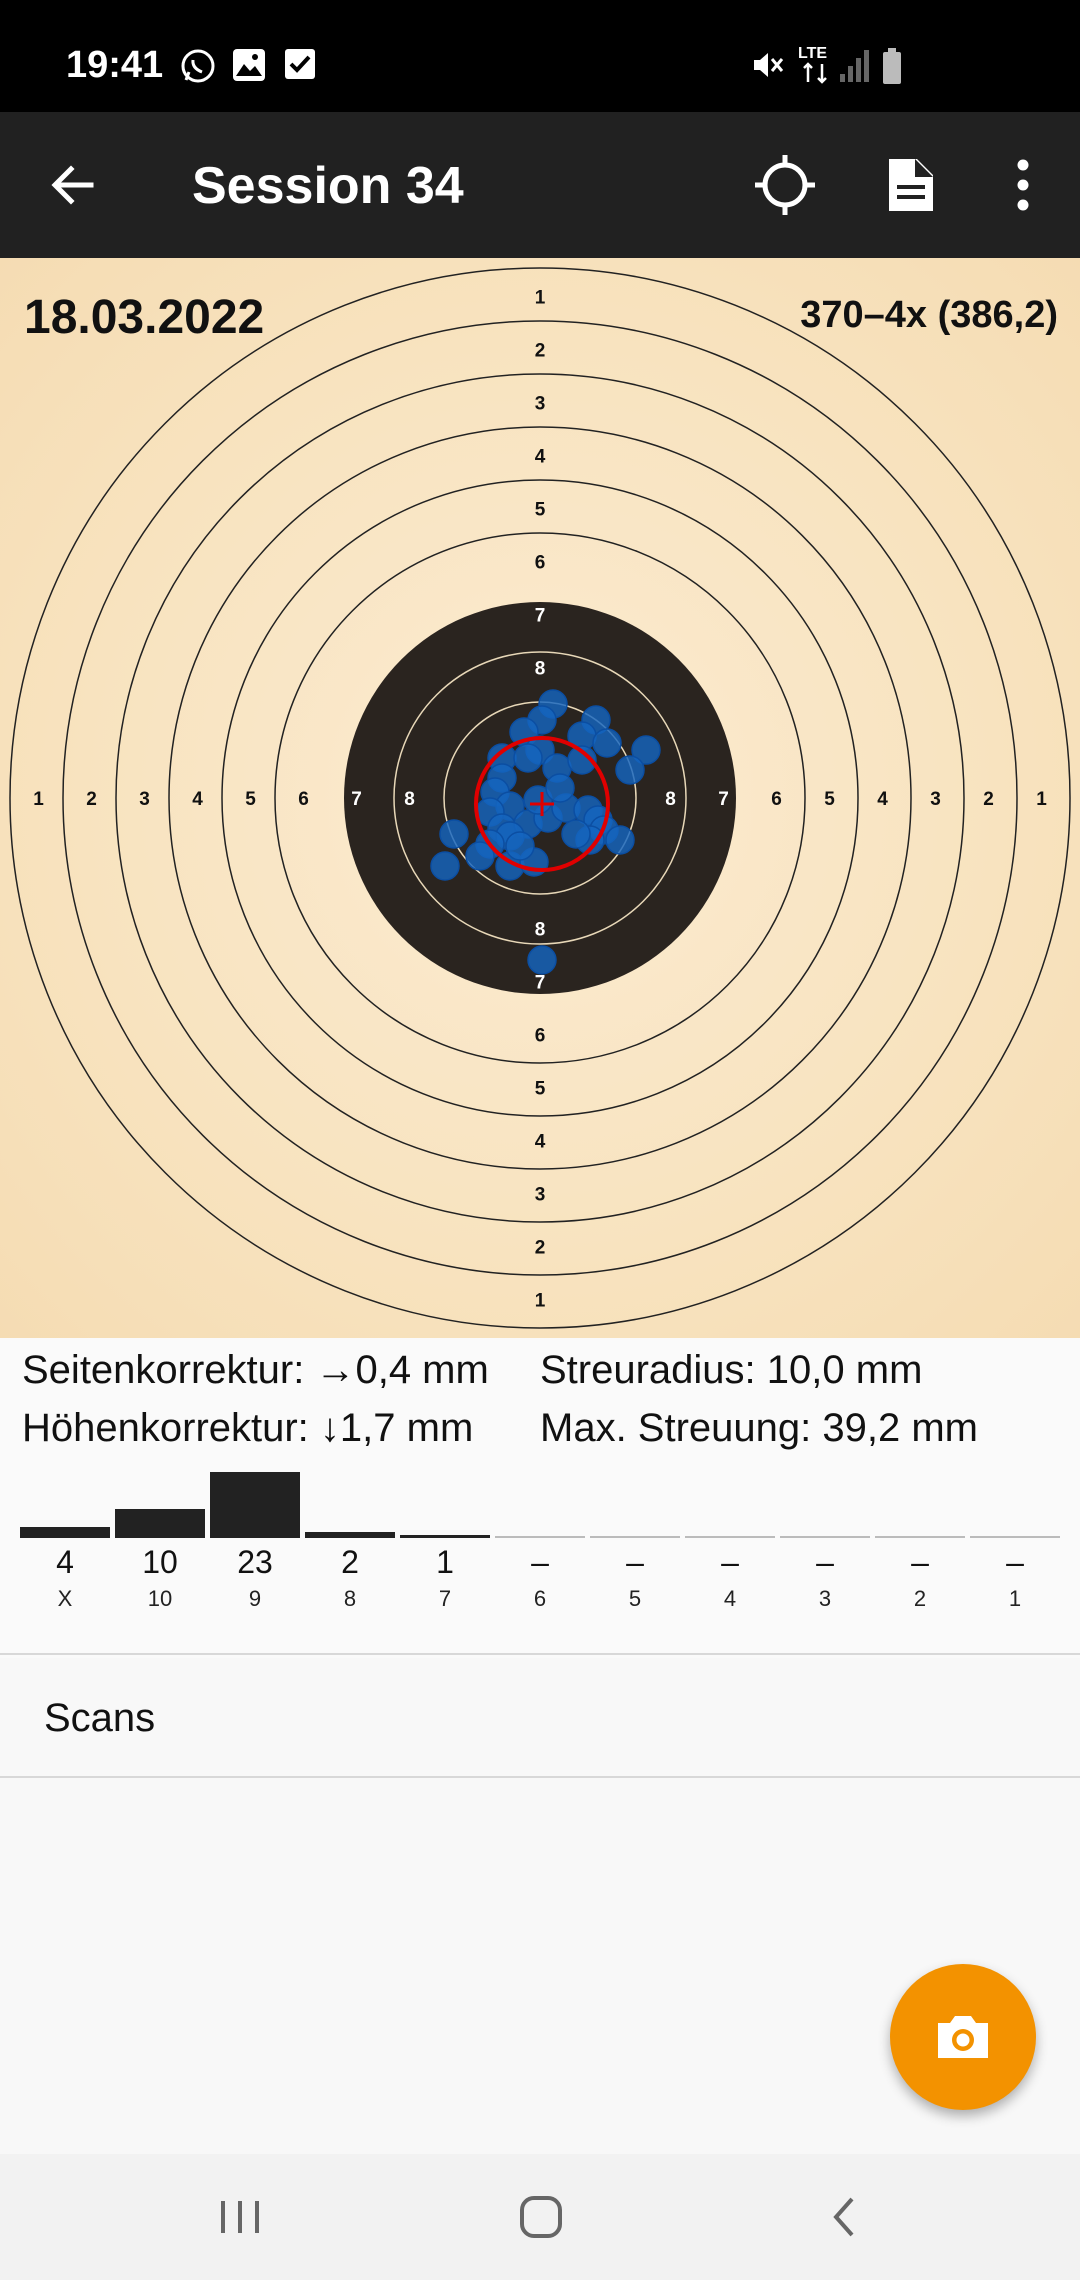  Describe the element at coordinates (730, 1598) in the screenshot. I see `histogram-label: 4` at that location.